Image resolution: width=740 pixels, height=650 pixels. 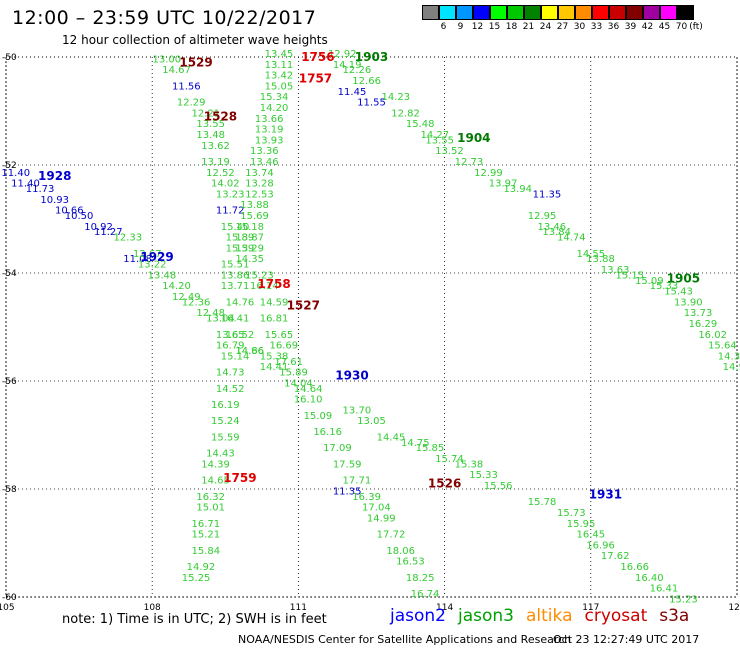 I want to click on swh-value: 15.23, so click(x=259, y=275).